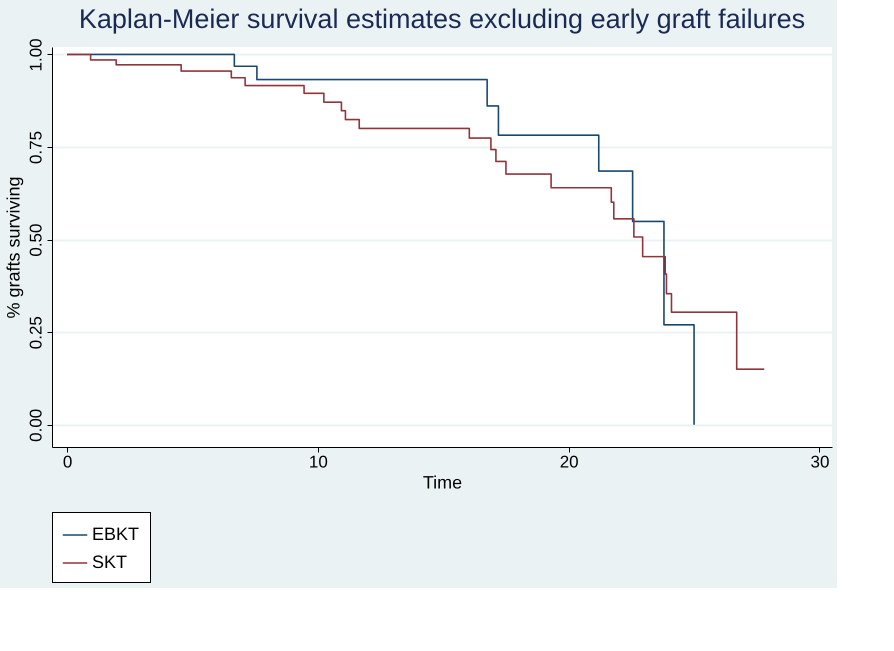 This screenshot has width=894, height=651. I want to click on x-tick-label: 10, so click(318, 462).